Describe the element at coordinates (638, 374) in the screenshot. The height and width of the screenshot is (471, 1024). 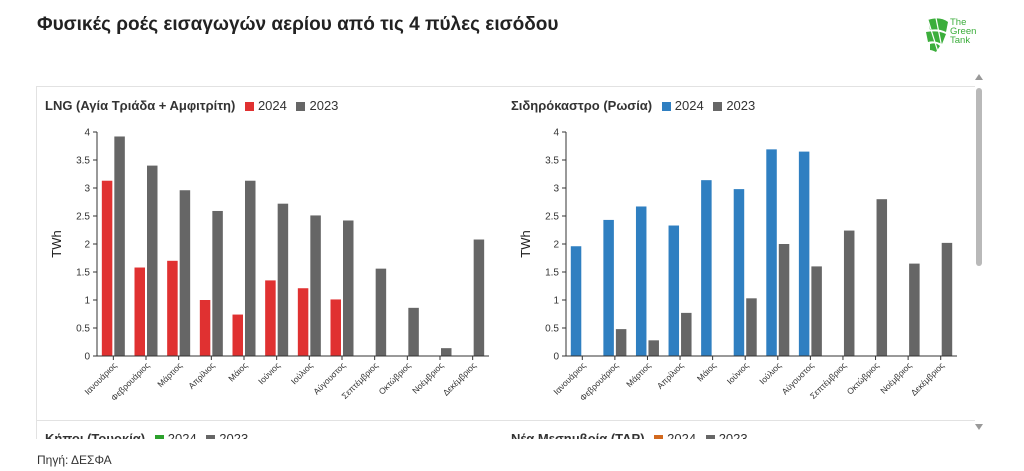
I see `x-tick-label: Μάρτιος` at that location.